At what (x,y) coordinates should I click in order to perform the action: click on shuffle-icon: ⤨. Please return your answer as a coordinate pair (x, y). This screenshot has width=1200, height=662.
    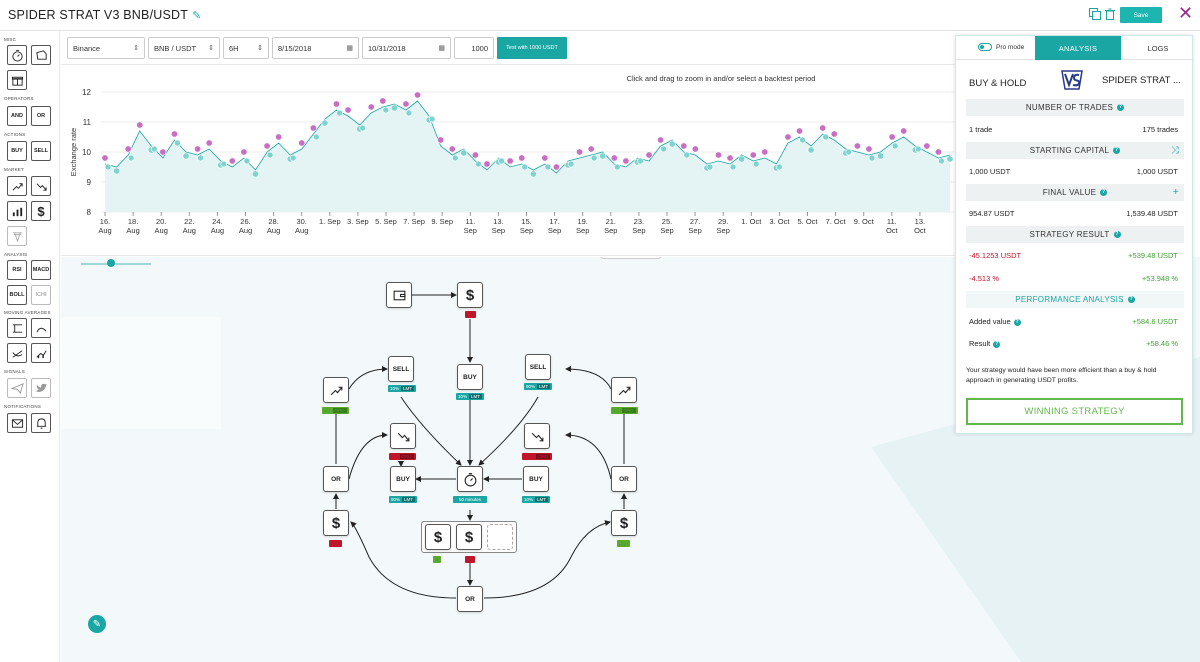
    Looking at the image, I should click on (1174, 150).